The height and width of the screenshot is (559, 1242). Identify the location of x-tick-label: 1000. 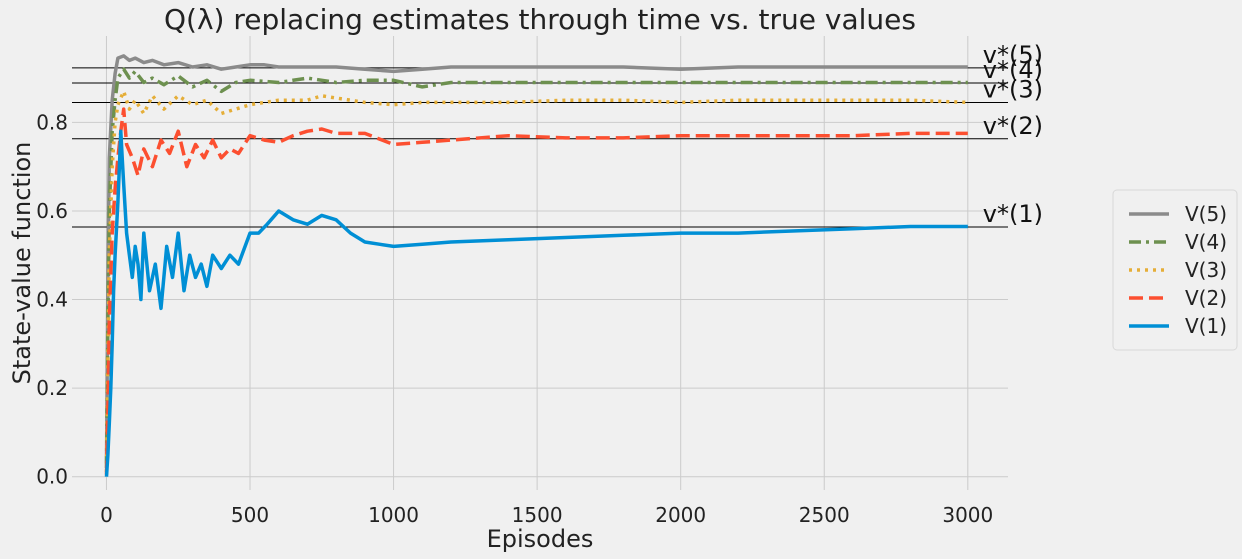
(393, 515).